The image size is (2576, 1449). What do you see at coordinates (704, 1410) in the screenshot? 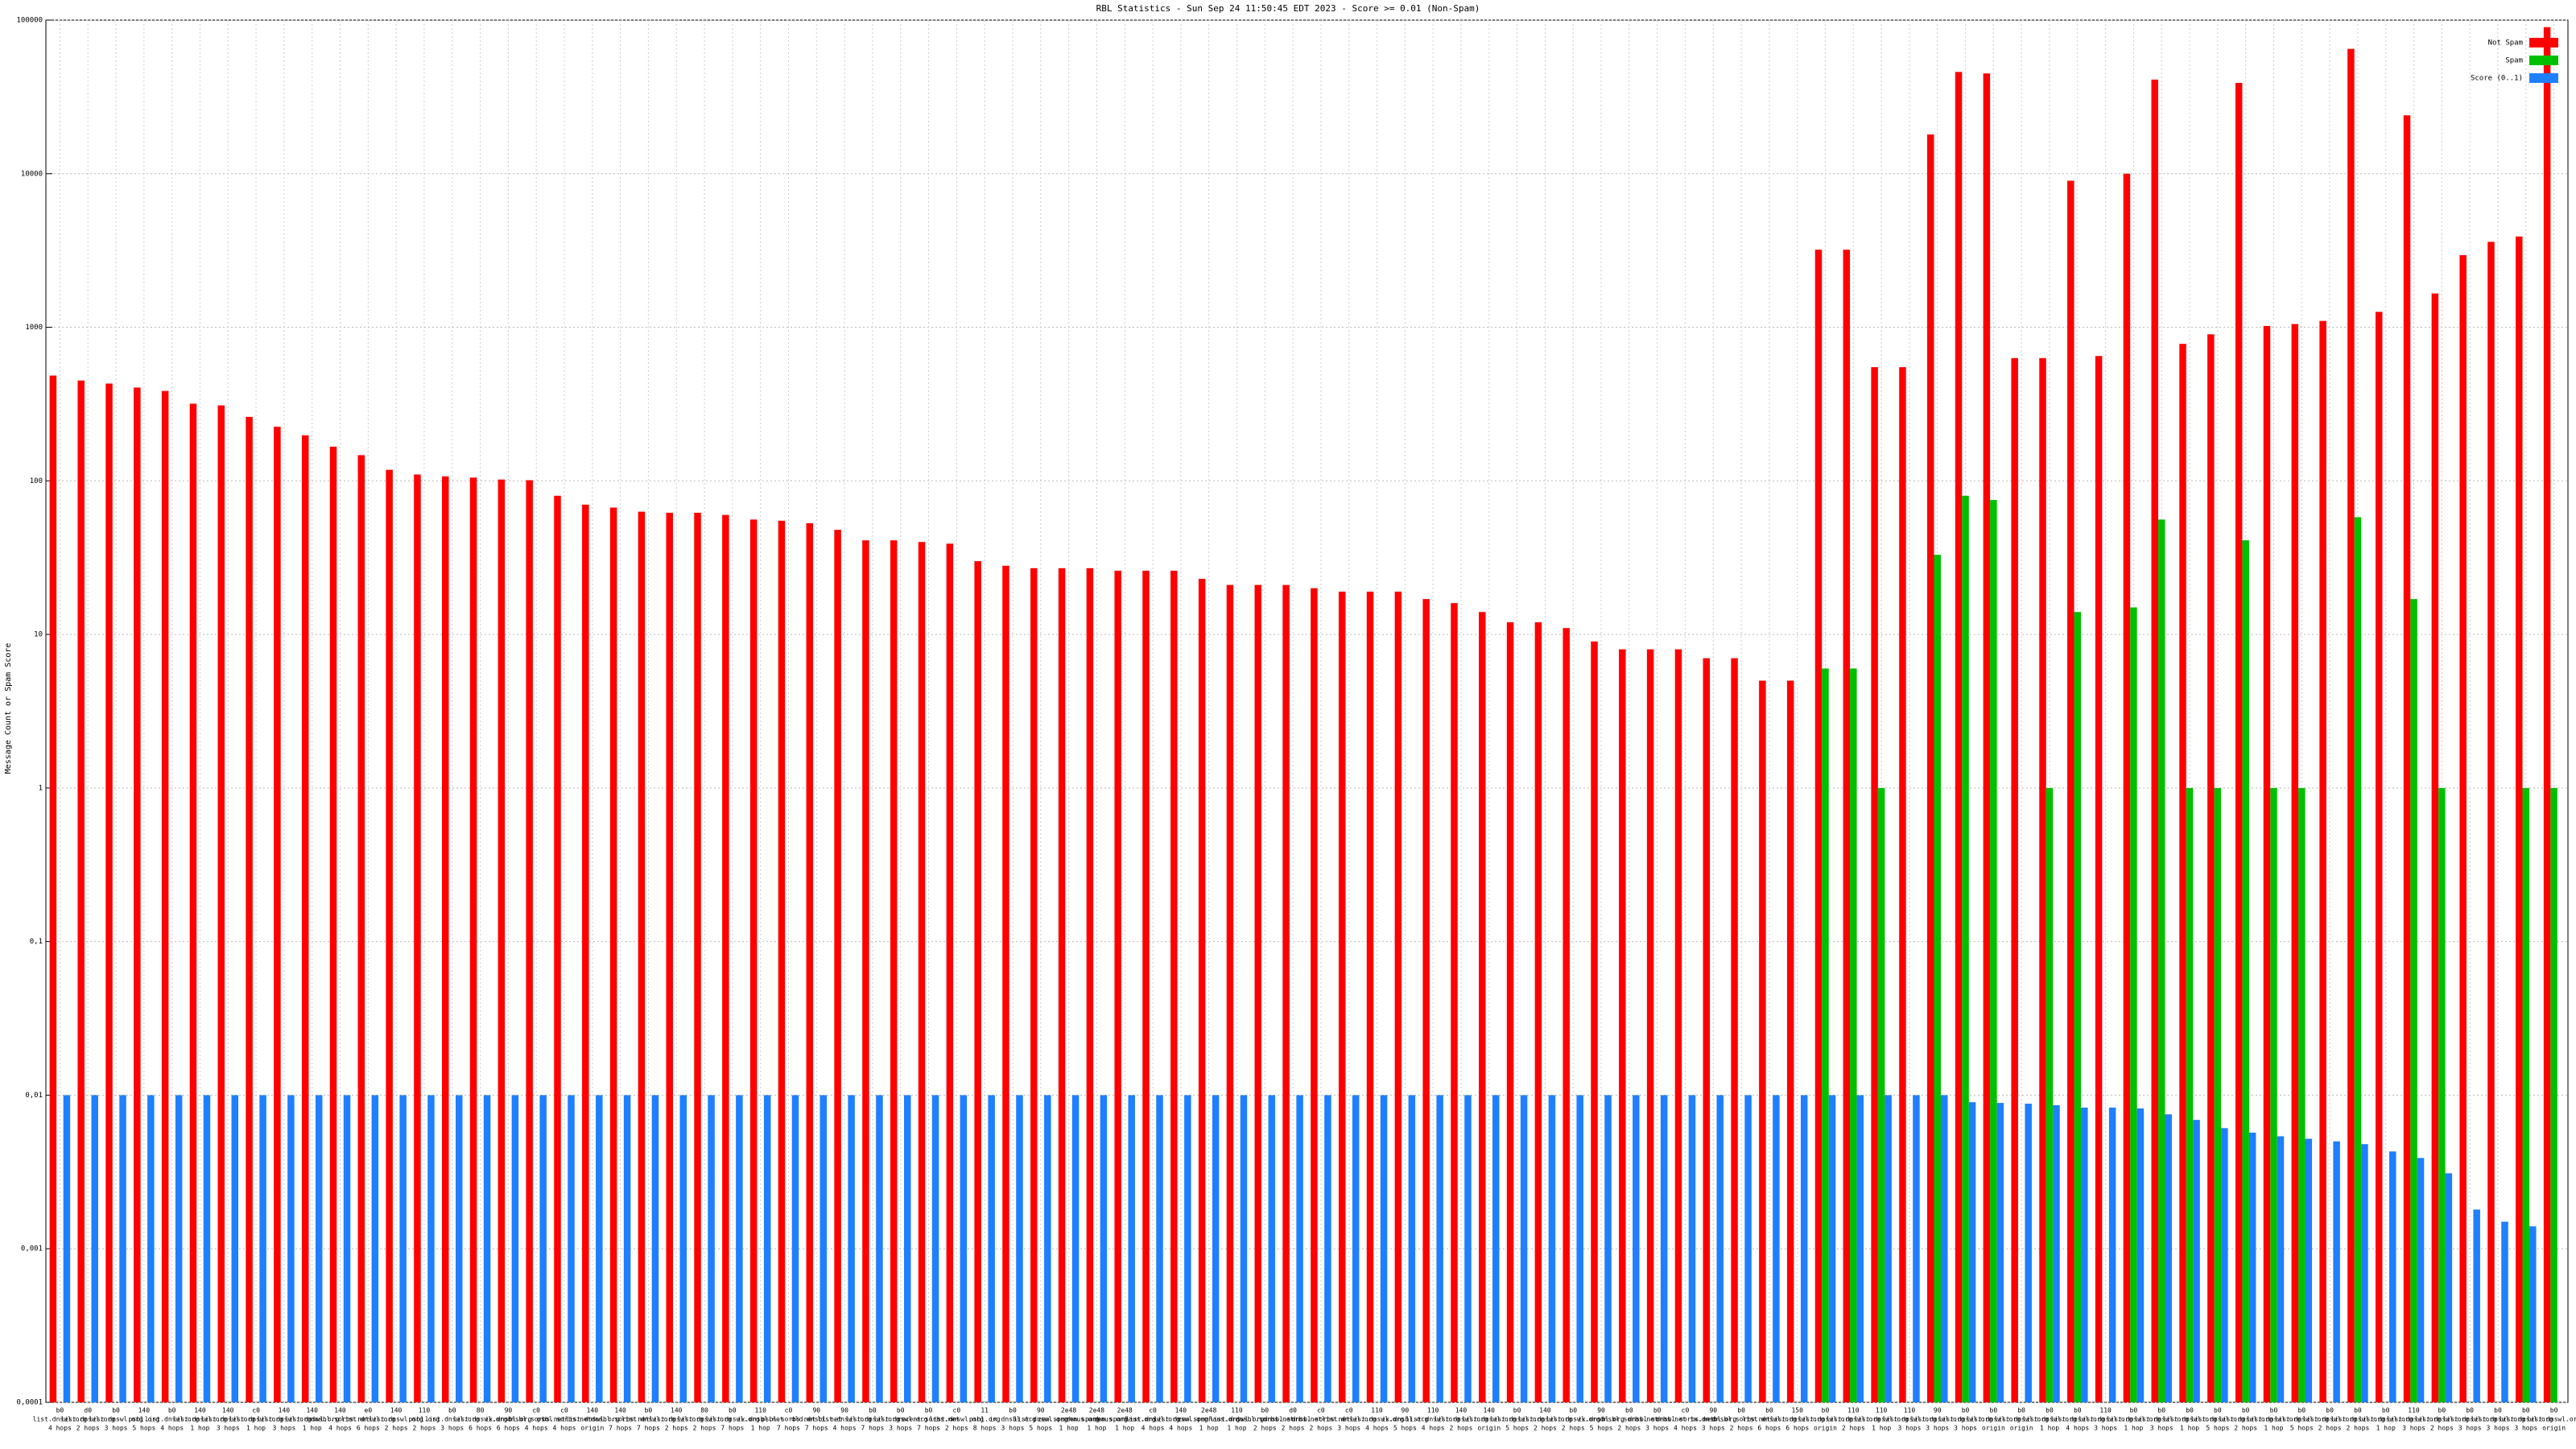
I see `x-tick-label: 80` at bounding box center [704, 1410].